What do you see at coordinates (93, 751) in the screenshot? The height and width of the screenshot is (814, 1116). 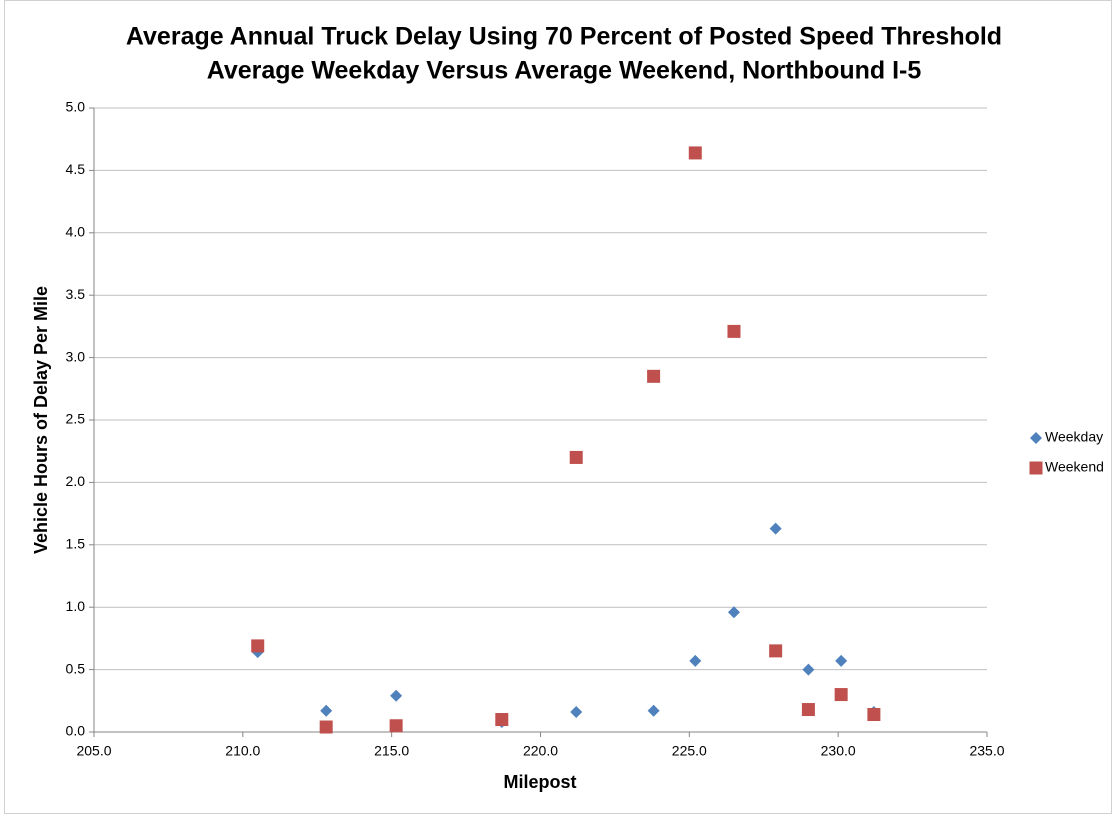 I see `x-tick-label: 205.0` at bounding box center [93, 751].